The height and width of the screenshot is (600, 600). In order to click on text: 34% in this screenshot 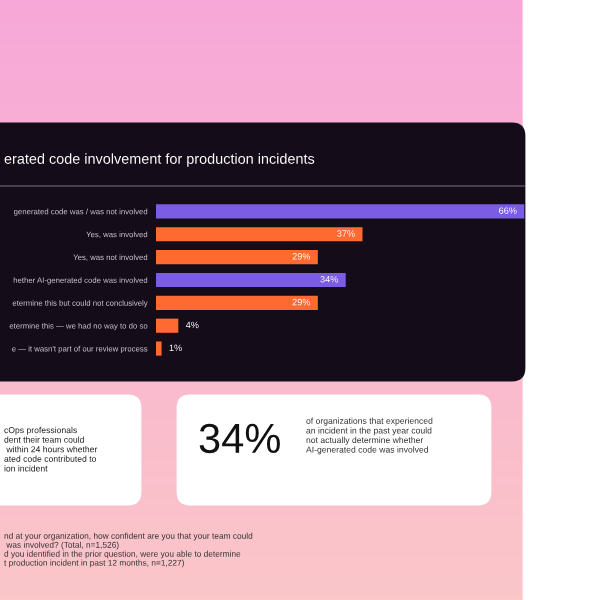, I will do `click(239, 438)`.